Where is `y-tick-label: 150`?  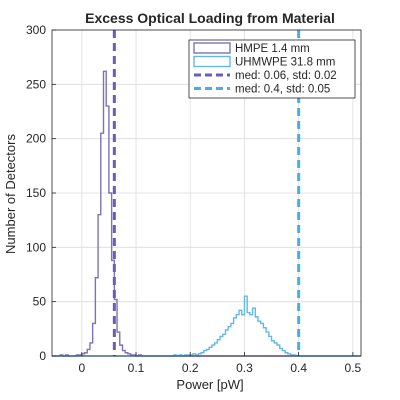 y-tick-label: 150 is located at coordinates (36, 193).